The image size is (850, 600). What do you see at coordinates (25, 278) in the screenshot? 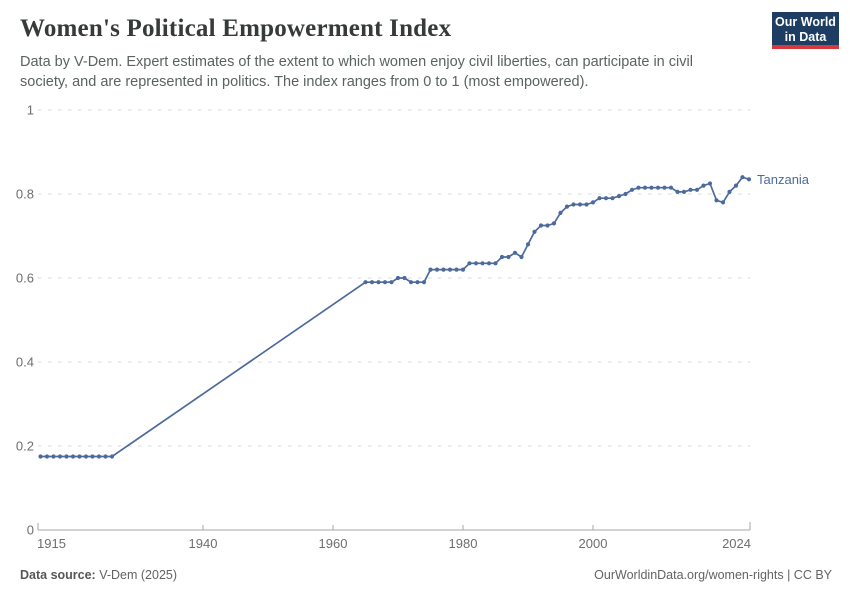
I see `y-axis-tick-label: 0.6` at bounding box center [25, 278].